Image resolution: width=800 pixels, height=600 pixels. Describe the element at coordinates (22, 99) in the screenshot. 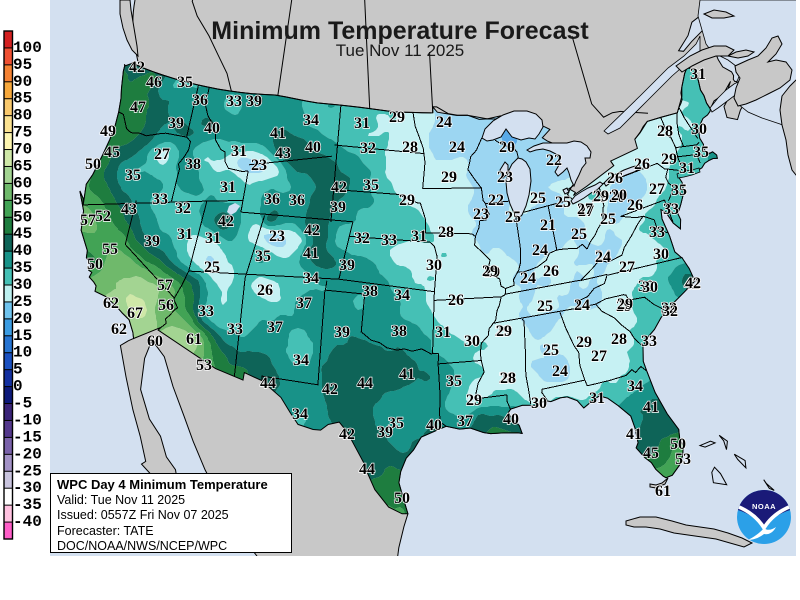

I see `svg-text: 85` at that location.